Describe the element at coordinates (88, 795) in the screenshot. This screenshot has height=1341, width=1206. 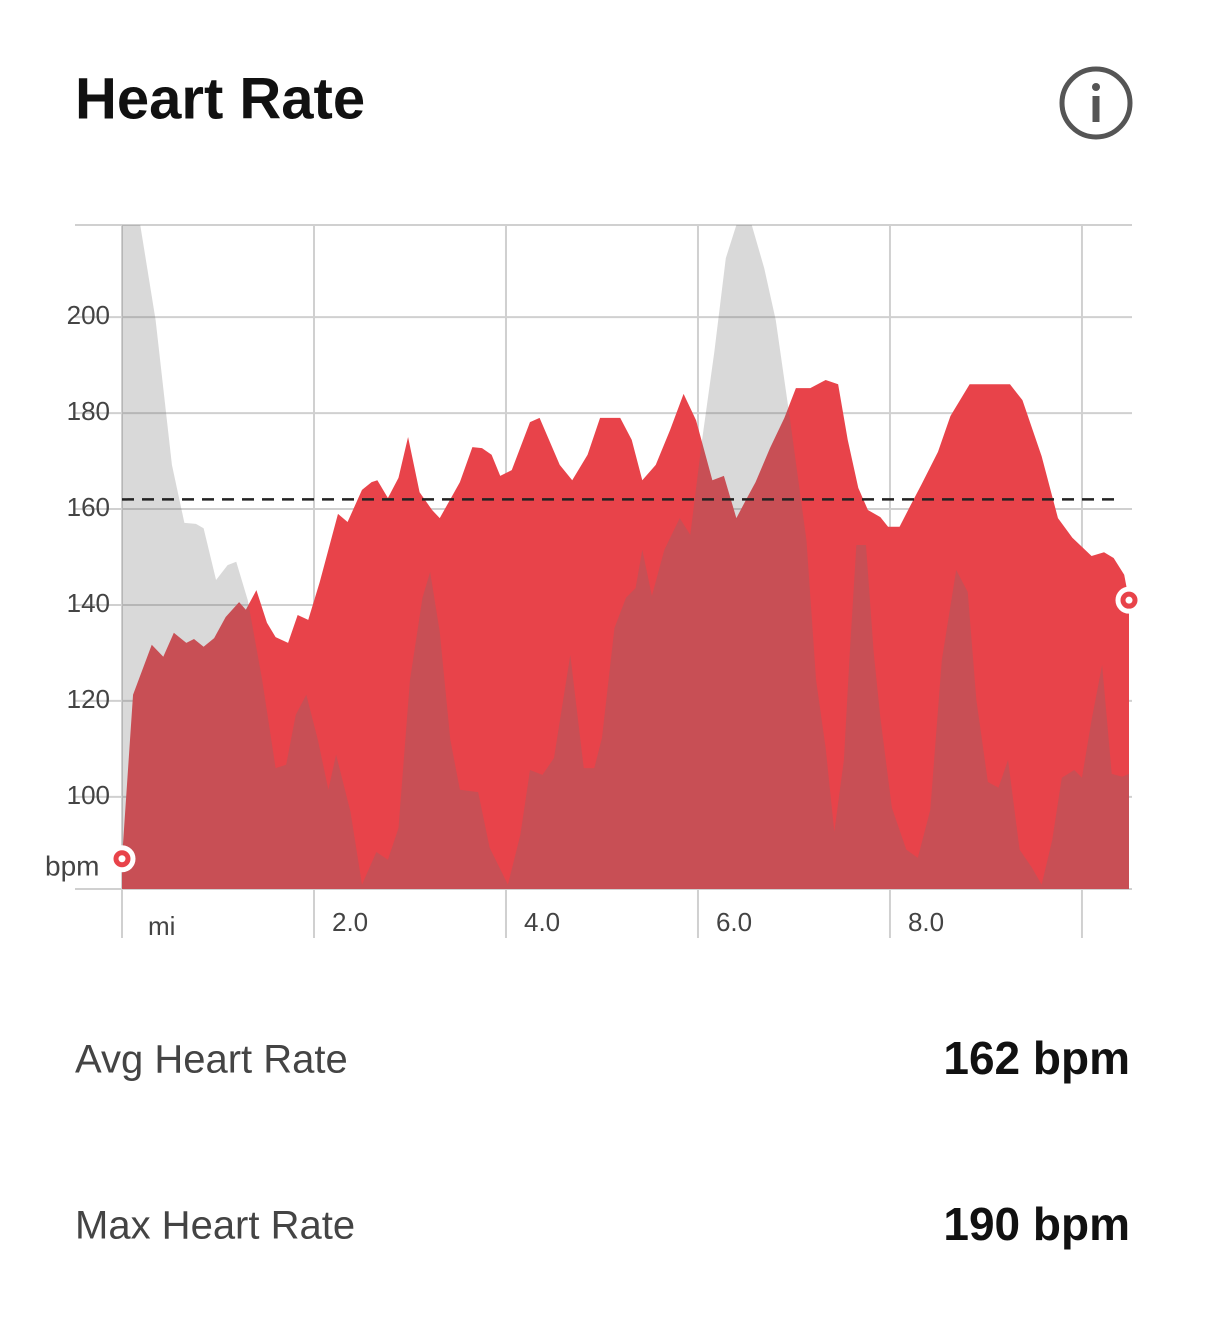
I see `y-tick-label: 100` at that location.